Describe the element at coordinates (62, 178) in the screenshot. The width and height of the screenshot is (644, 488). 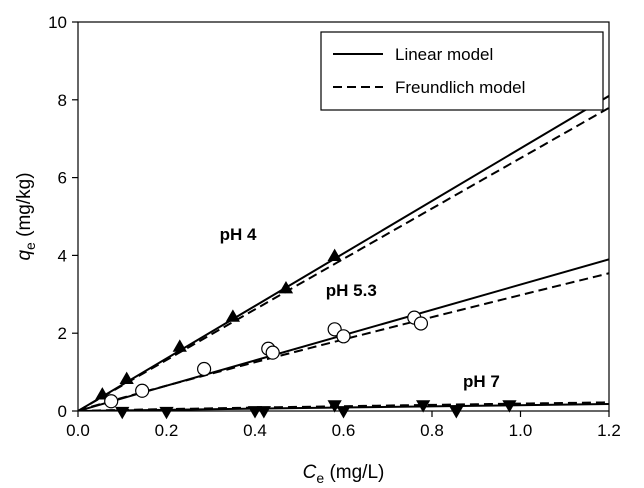
I see `y-tick-label: 6` at that location.